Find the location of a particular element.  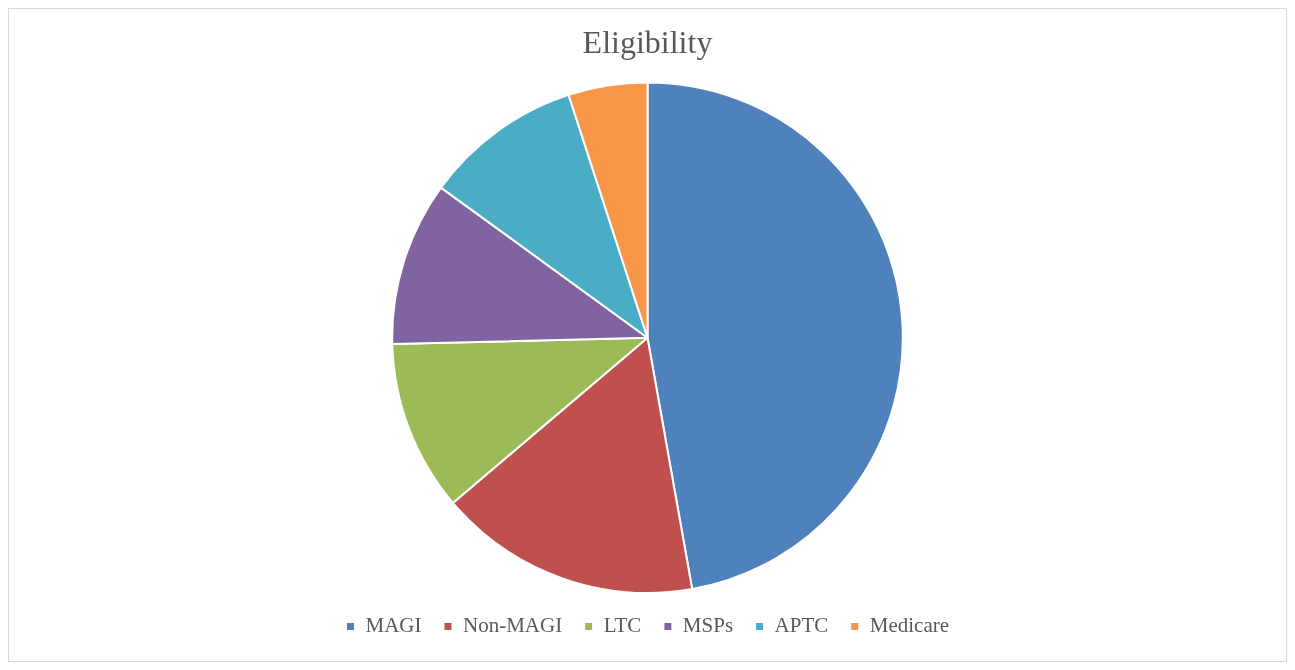

chart-title: Eligibility is located at coordinates (647, 41).